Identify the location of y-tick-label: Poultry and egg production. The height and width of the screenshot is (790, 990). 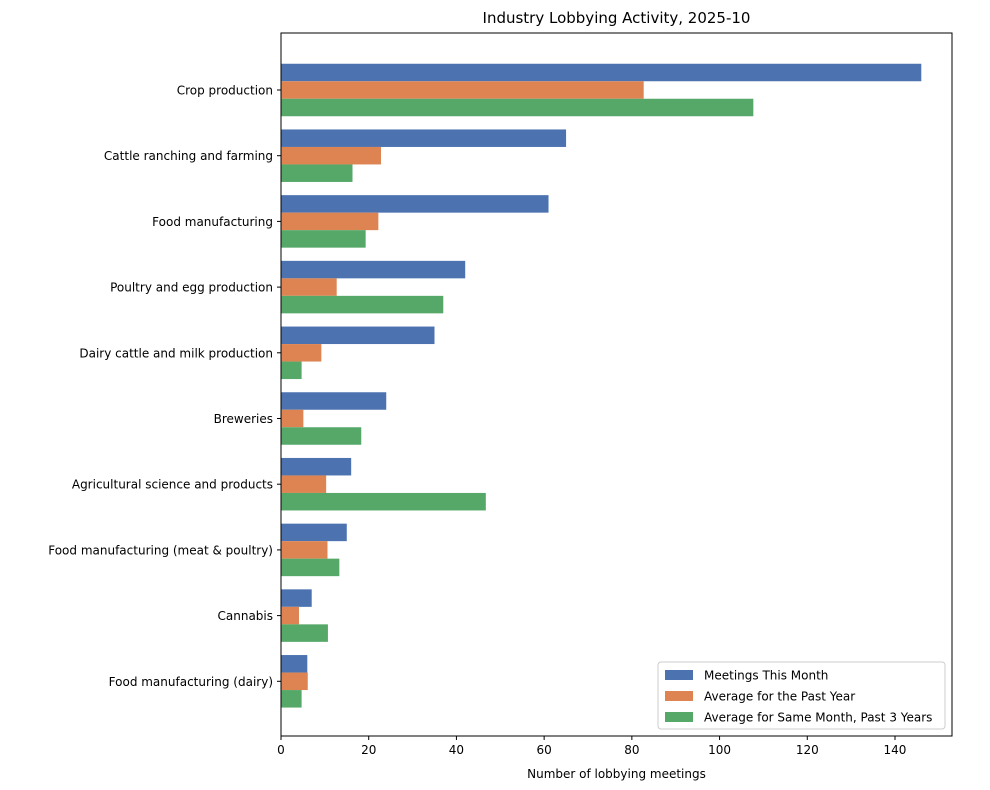
(191, 288).